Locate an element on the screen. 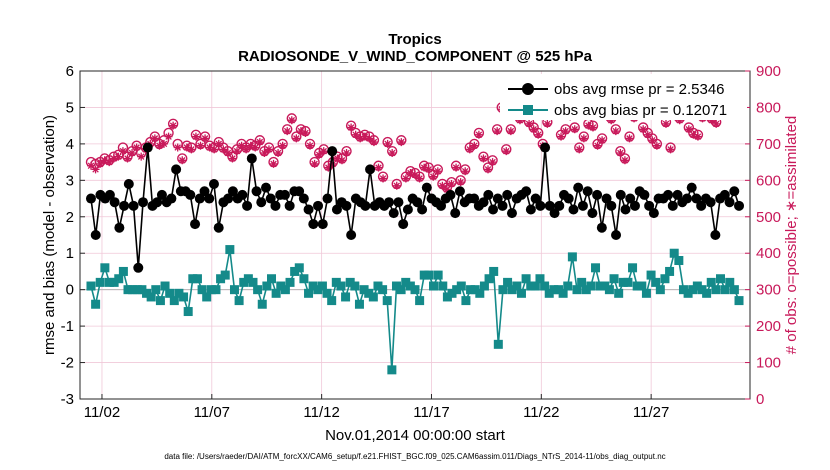 The width and height of the screenshot is (830, 470). right-axis-ticks: 0 100 200 300 400 500 600 700 800 900 is located at coordinates (763, 235).